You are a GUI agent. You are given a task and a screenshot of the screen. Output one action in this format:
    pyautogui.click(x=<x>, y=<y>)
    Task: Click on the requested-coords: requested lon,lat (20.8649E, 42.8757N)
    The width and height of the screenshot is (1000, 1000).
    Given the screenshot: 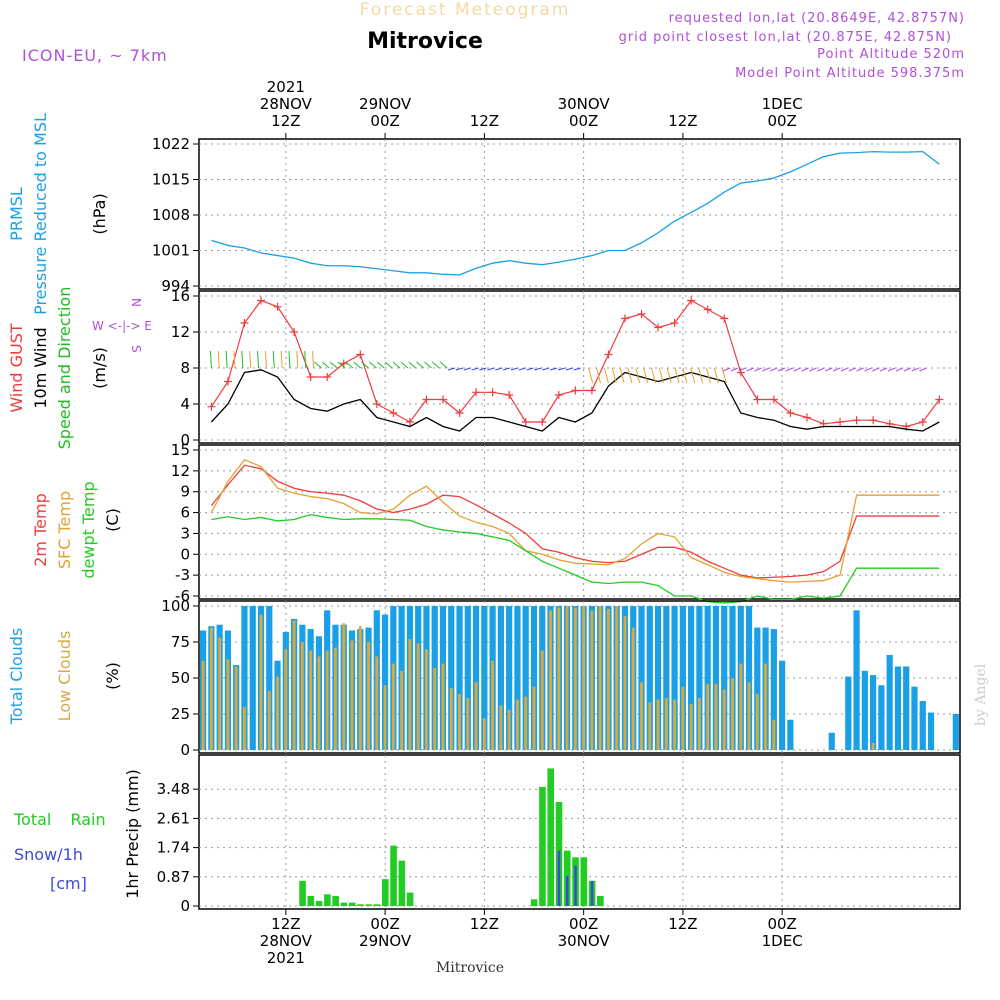 What is the action you would take?
    pyautogui.click(x=817, y=18)
    